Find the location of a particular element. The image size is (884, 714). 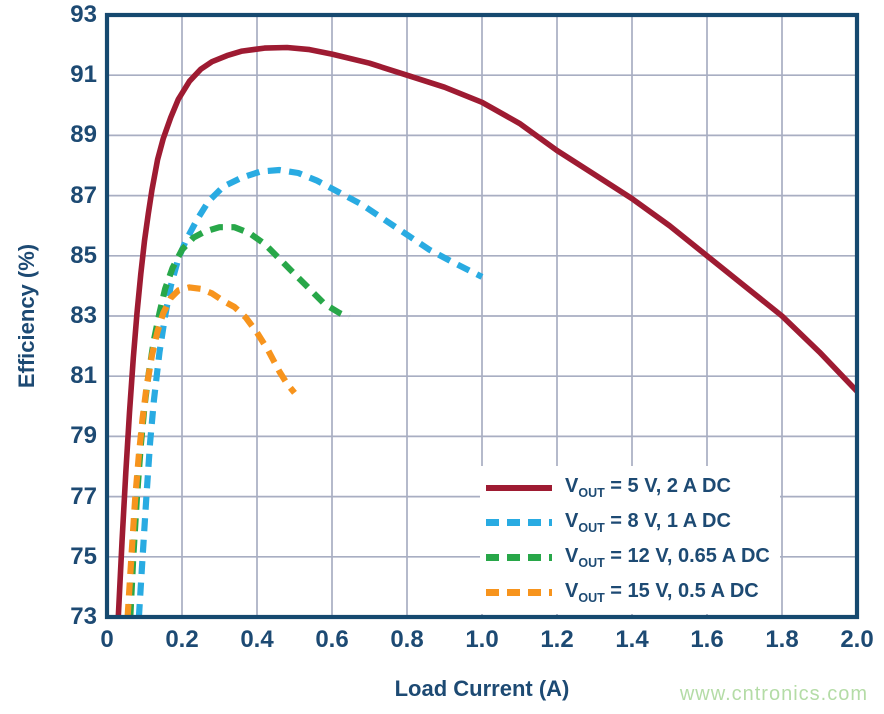

x-tick-label: 0.2 is located at coordinates (182, 639).